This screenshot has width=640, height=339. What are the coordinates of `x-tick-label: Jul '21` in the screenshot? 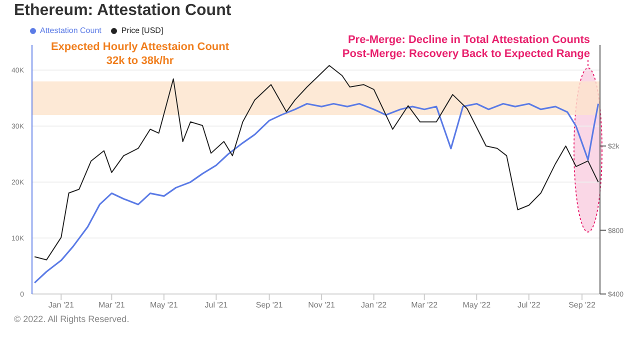 It's located at (216, 305).